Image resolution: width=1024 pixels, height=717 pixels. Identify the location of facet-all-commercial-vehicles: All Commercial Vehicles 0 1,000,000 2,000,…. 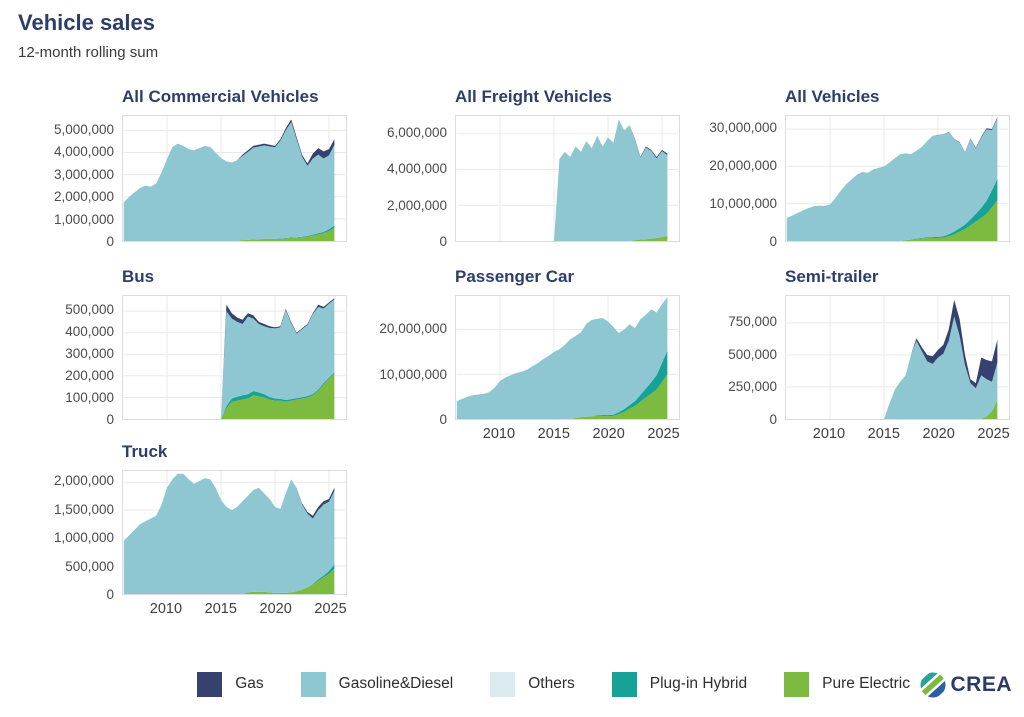
(180, 168).